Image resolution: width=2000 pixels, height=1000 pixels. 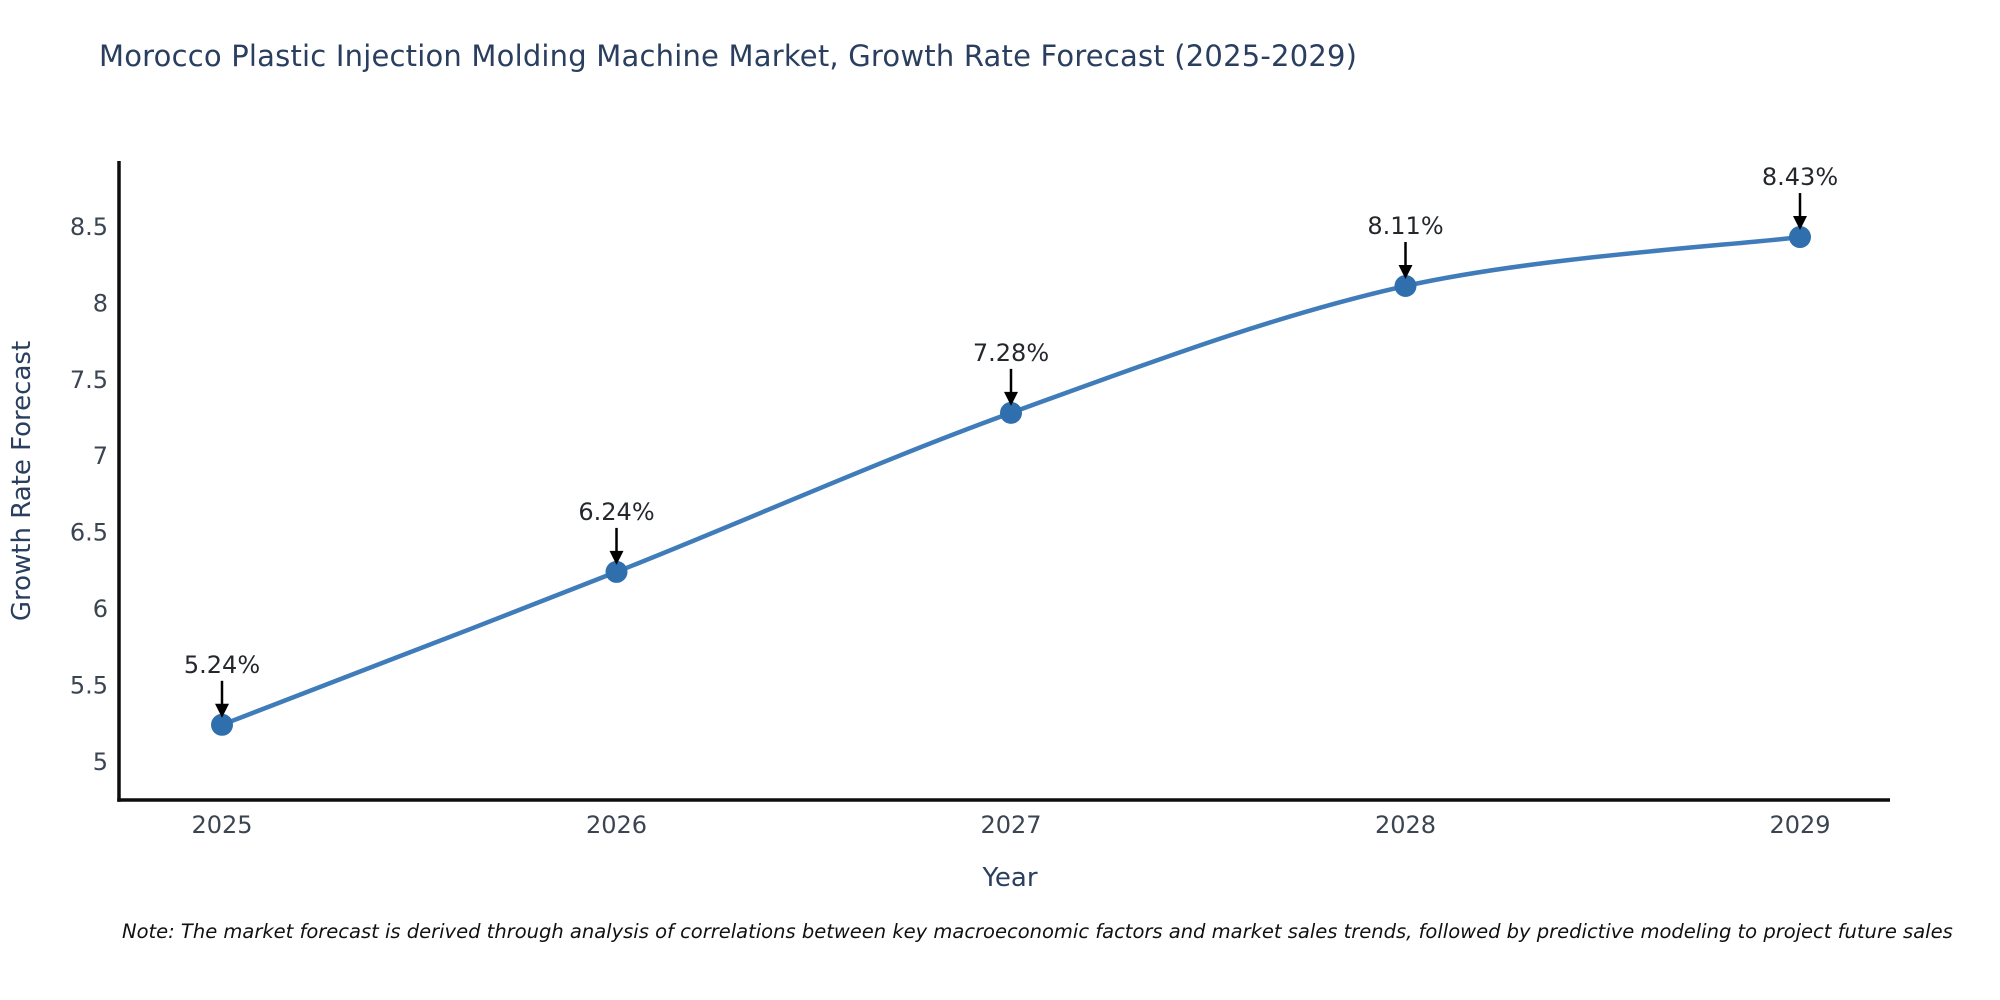 I want to click on x-tick-label: 2026, so click(x=616, y=825).